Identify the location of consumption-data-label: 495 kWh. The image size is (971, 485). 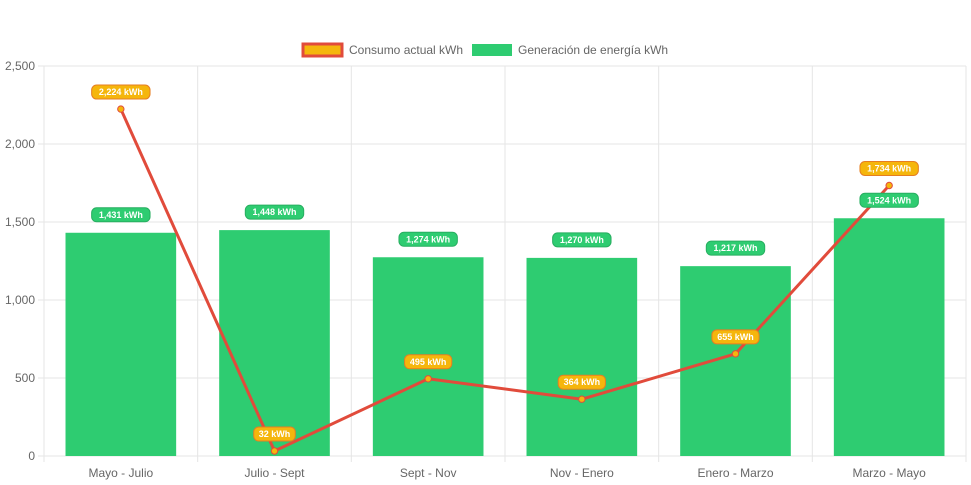
(428, 362).